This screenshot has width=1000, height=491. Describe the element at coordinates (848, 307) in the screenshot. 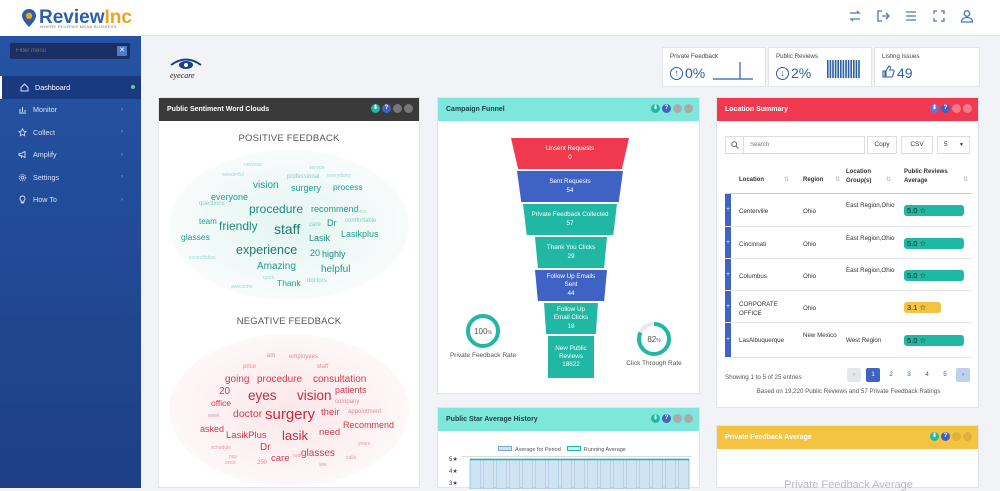

I see `table-row: + CORPORATE OFFICE Ohio 3.1 ☆` at that location.